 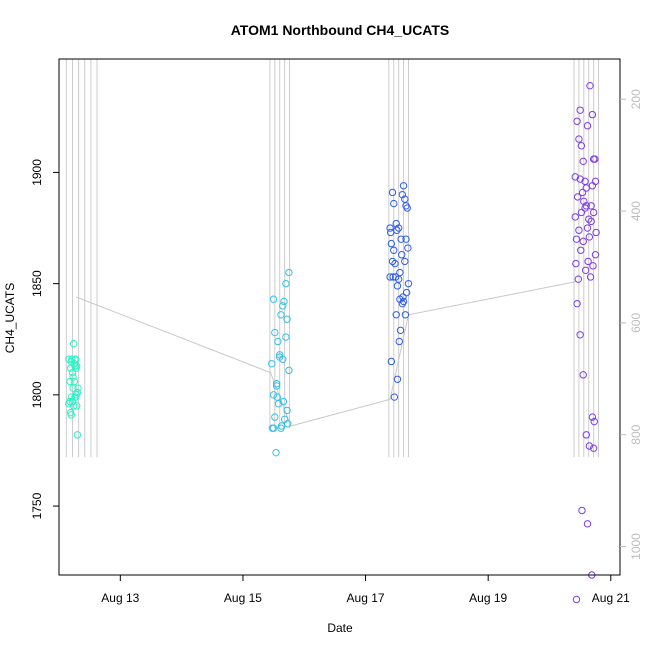 I want to click on y-tick-label: 1750, so click(x=37, y=505).